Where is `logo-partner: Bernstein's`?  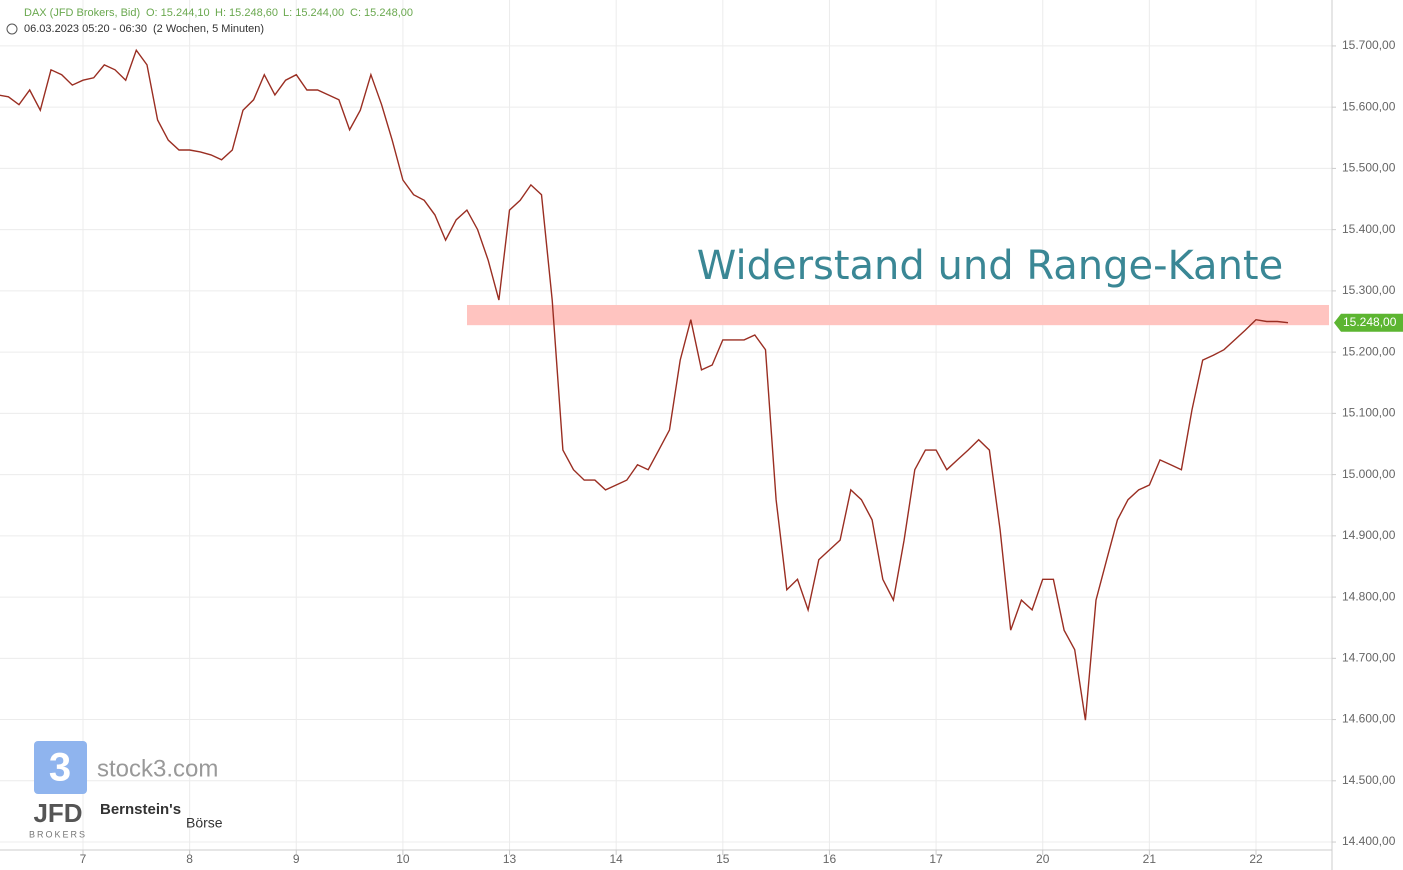 logo-partner: Bernstein's is located at coordinates (140, 809).